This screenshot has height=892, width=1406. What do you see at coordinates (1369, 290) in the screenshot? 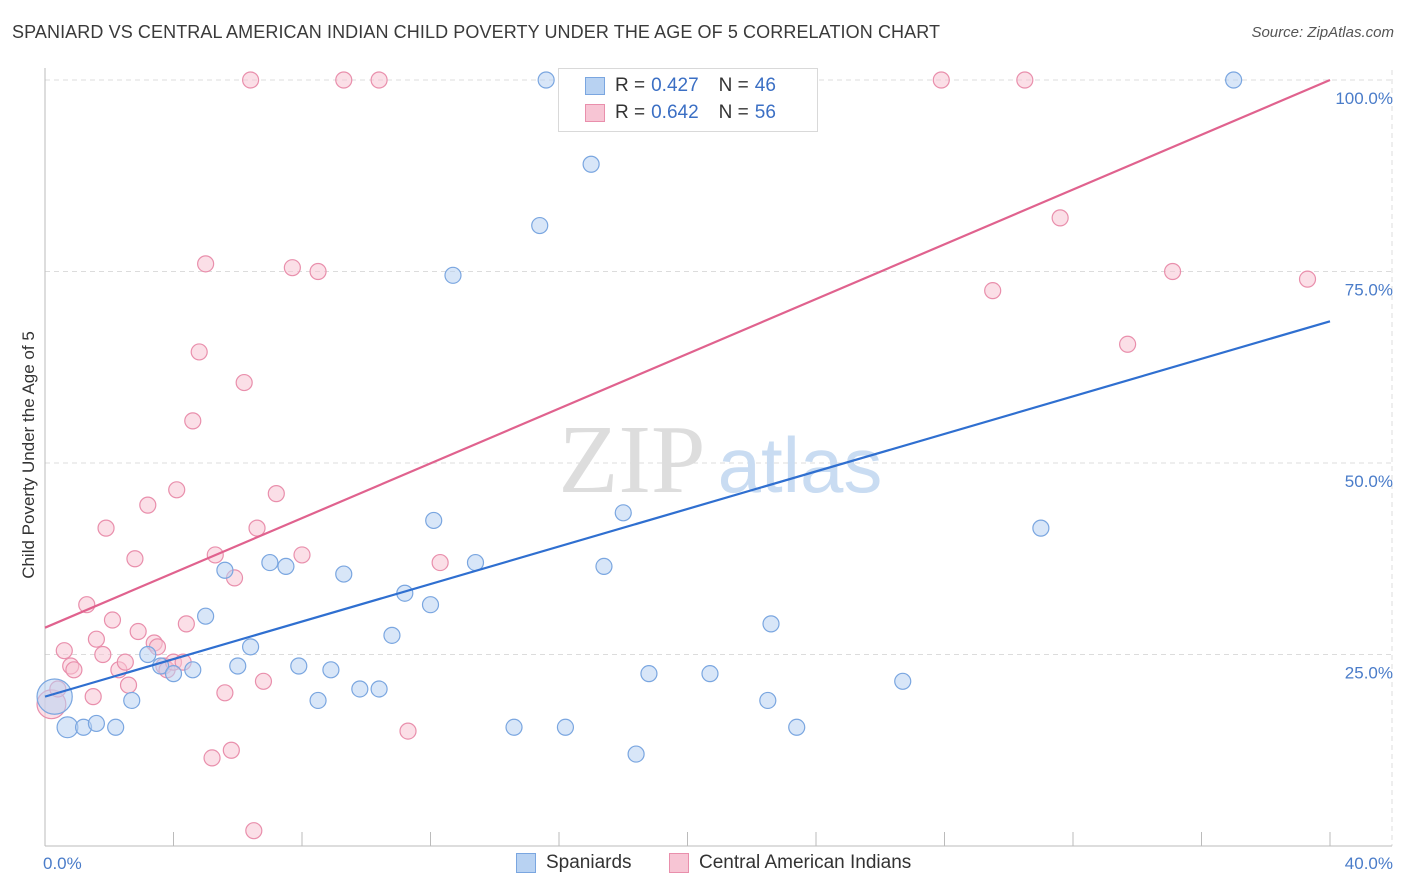
I see `y-tick-label: 75.0%` at bounding box center [1369, 290].